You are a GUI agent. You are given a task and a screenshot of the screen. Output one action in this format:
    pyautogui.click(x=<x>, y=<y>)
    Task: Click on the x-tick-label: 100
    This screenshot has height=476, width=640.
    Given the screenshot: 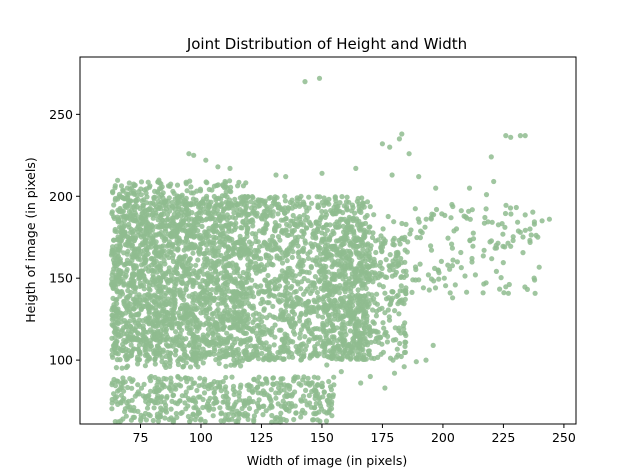 What is the action you would take?
    pyautogui.click(x=201, y=437)
    